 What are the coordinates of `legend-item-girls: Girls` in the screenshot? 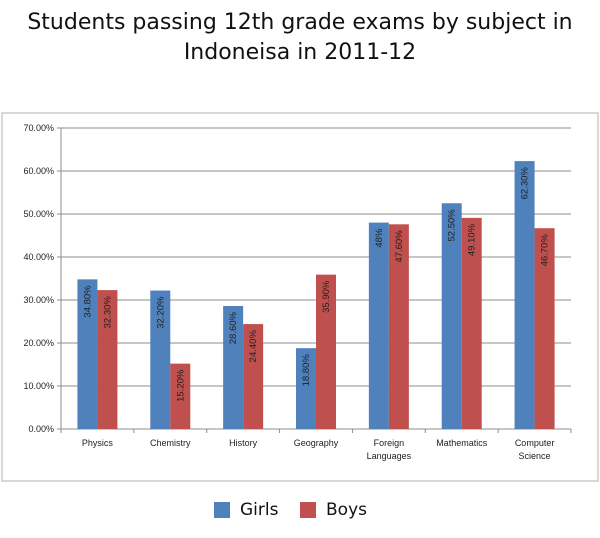 It's located at (246, 510).